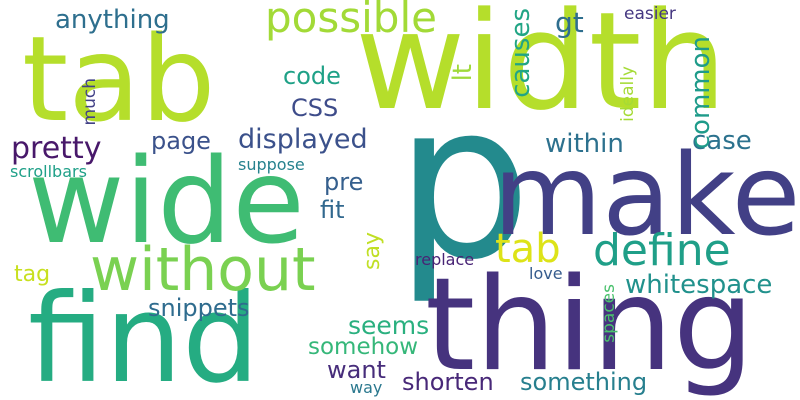 This screenshot has width=800, height=400. I want to click on word-much: much, so click(90, 102).